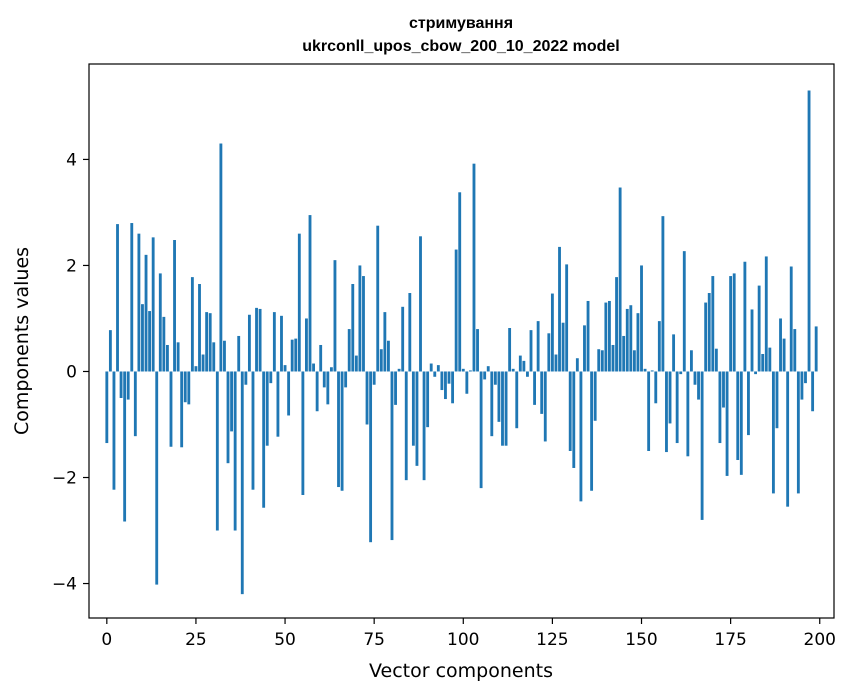 The width and height of the screenshot is (847, 696). What do you see at coordinates (552, 640) in the screenshot?
I see `x-tick-label: 125` at bounding box center [552, 640].